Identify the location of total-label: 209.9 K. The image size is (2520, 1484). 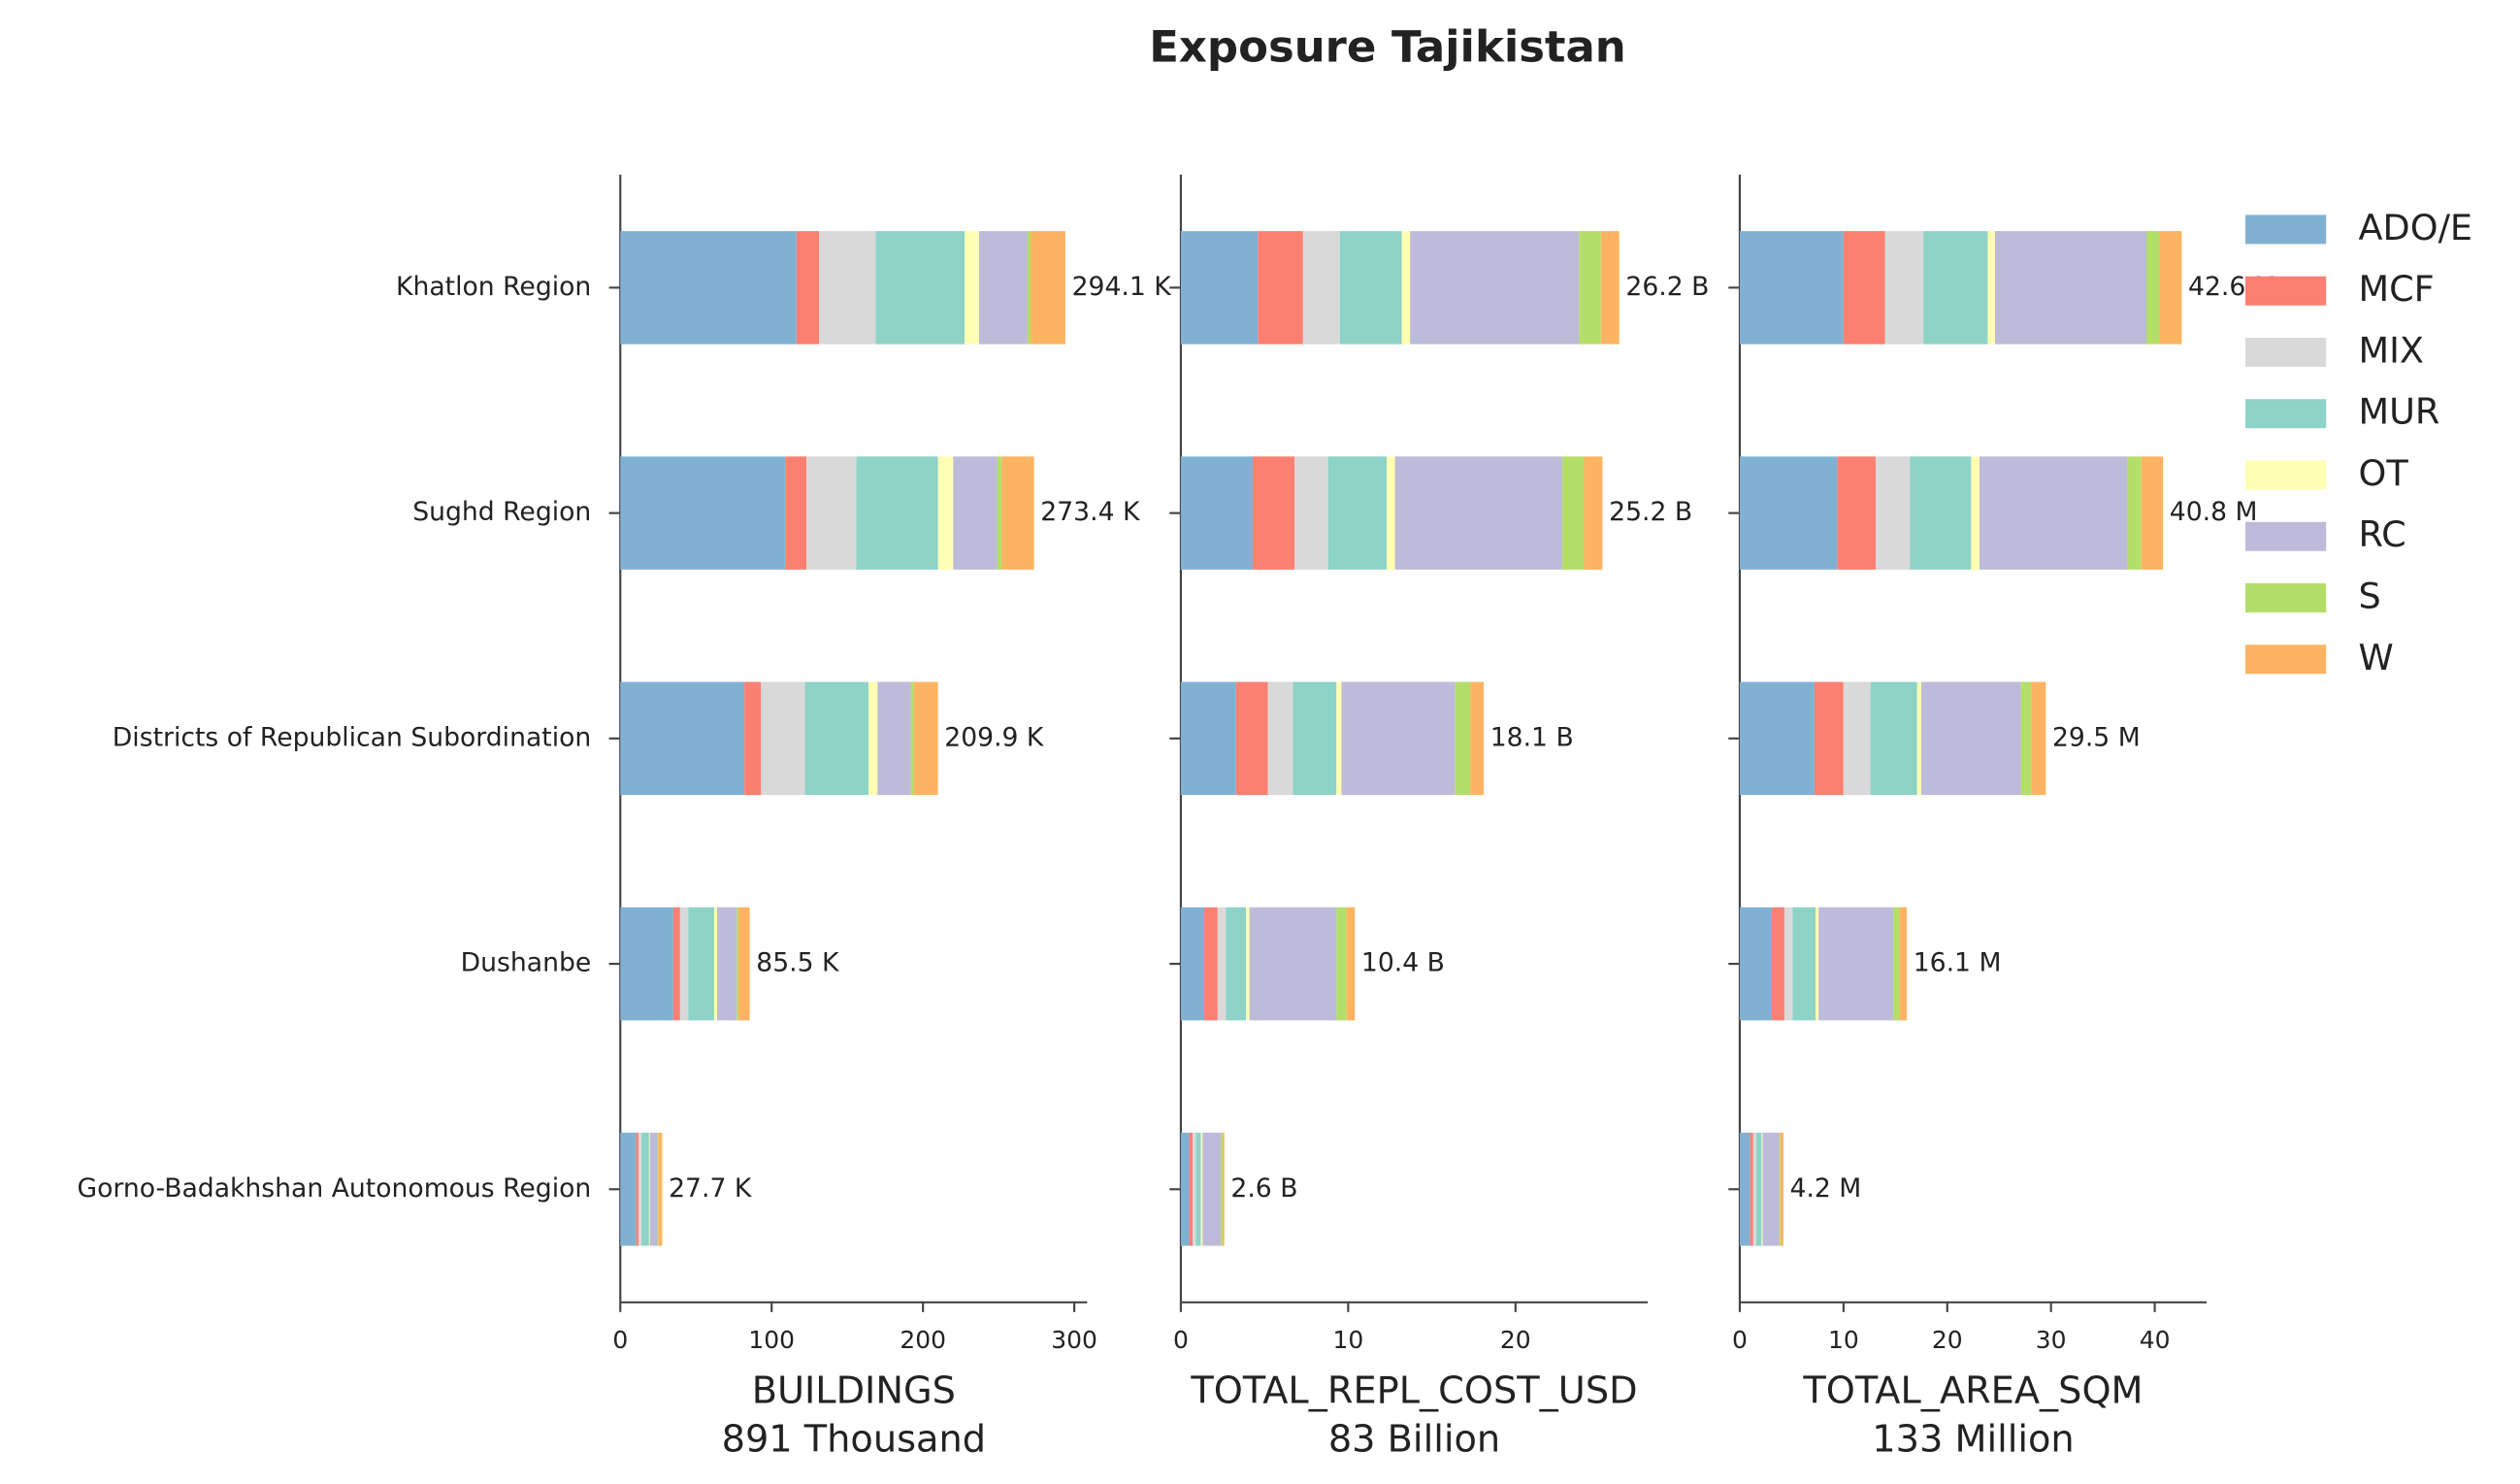
(994, 737).